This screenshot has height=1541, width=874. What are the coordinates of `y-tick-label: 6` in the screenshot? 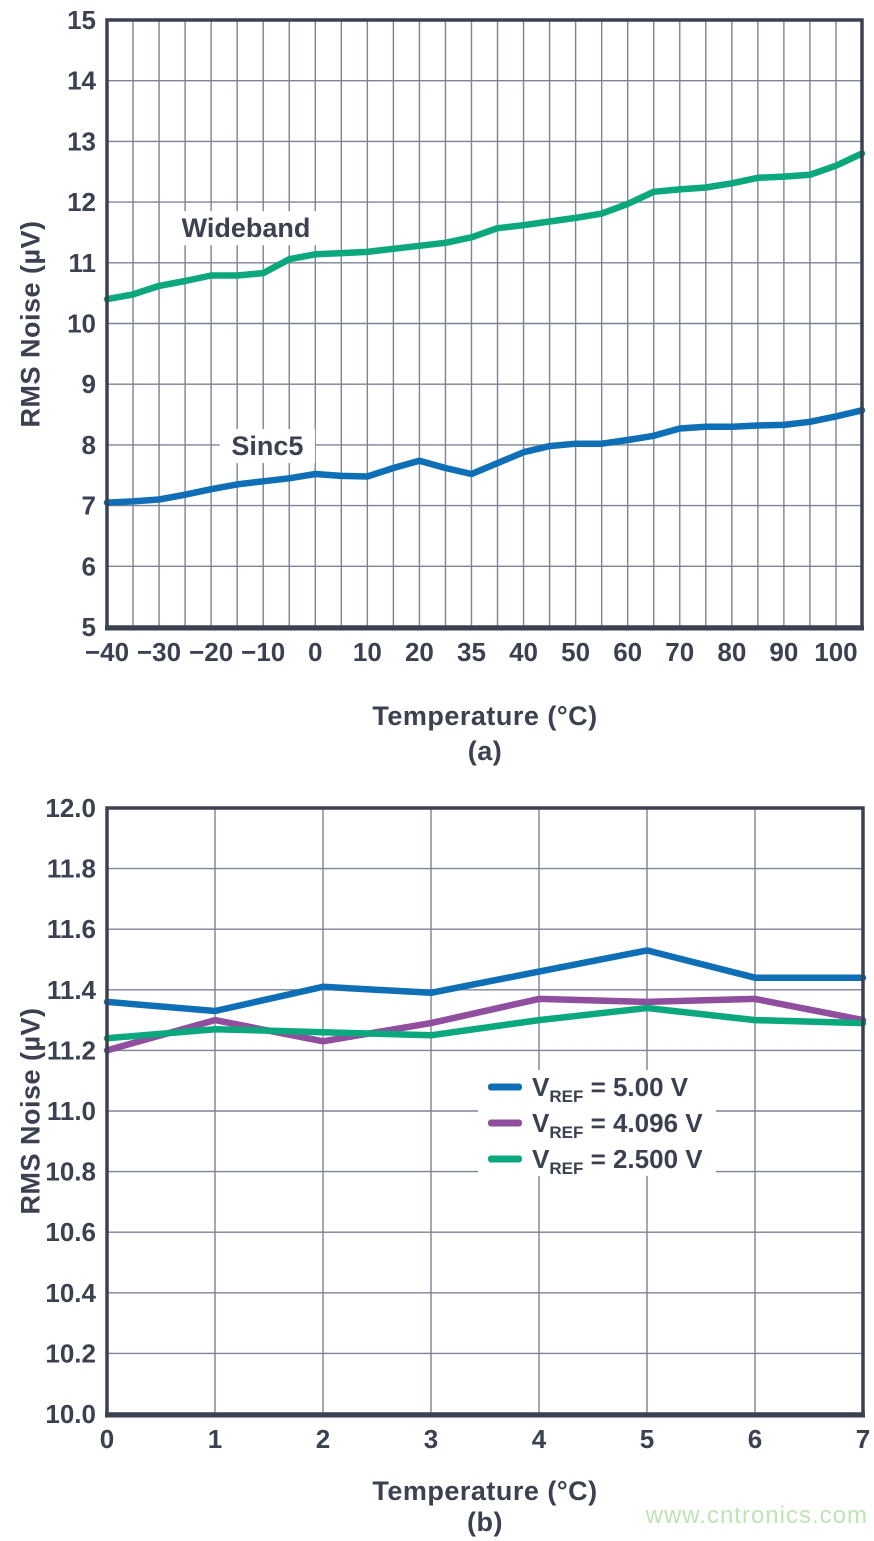 It's located at (89, 566).